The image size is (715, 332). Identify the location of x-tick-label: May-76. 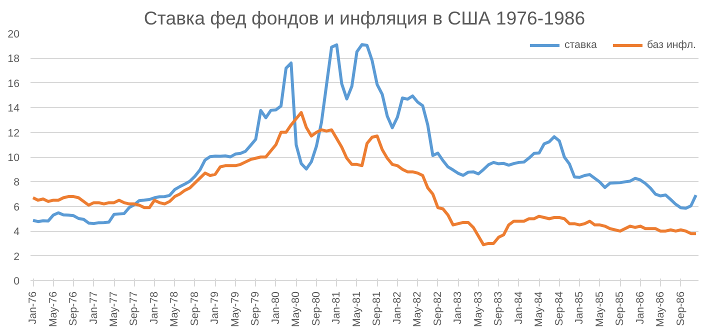
(53, 309).